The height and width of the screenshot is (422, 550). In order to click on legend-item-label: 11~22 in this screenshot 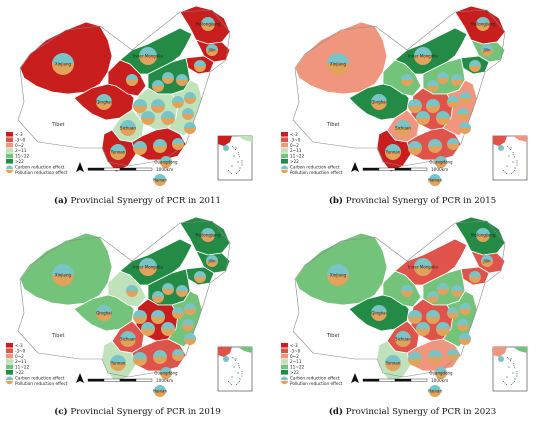, I will do `click(22, 367)`.